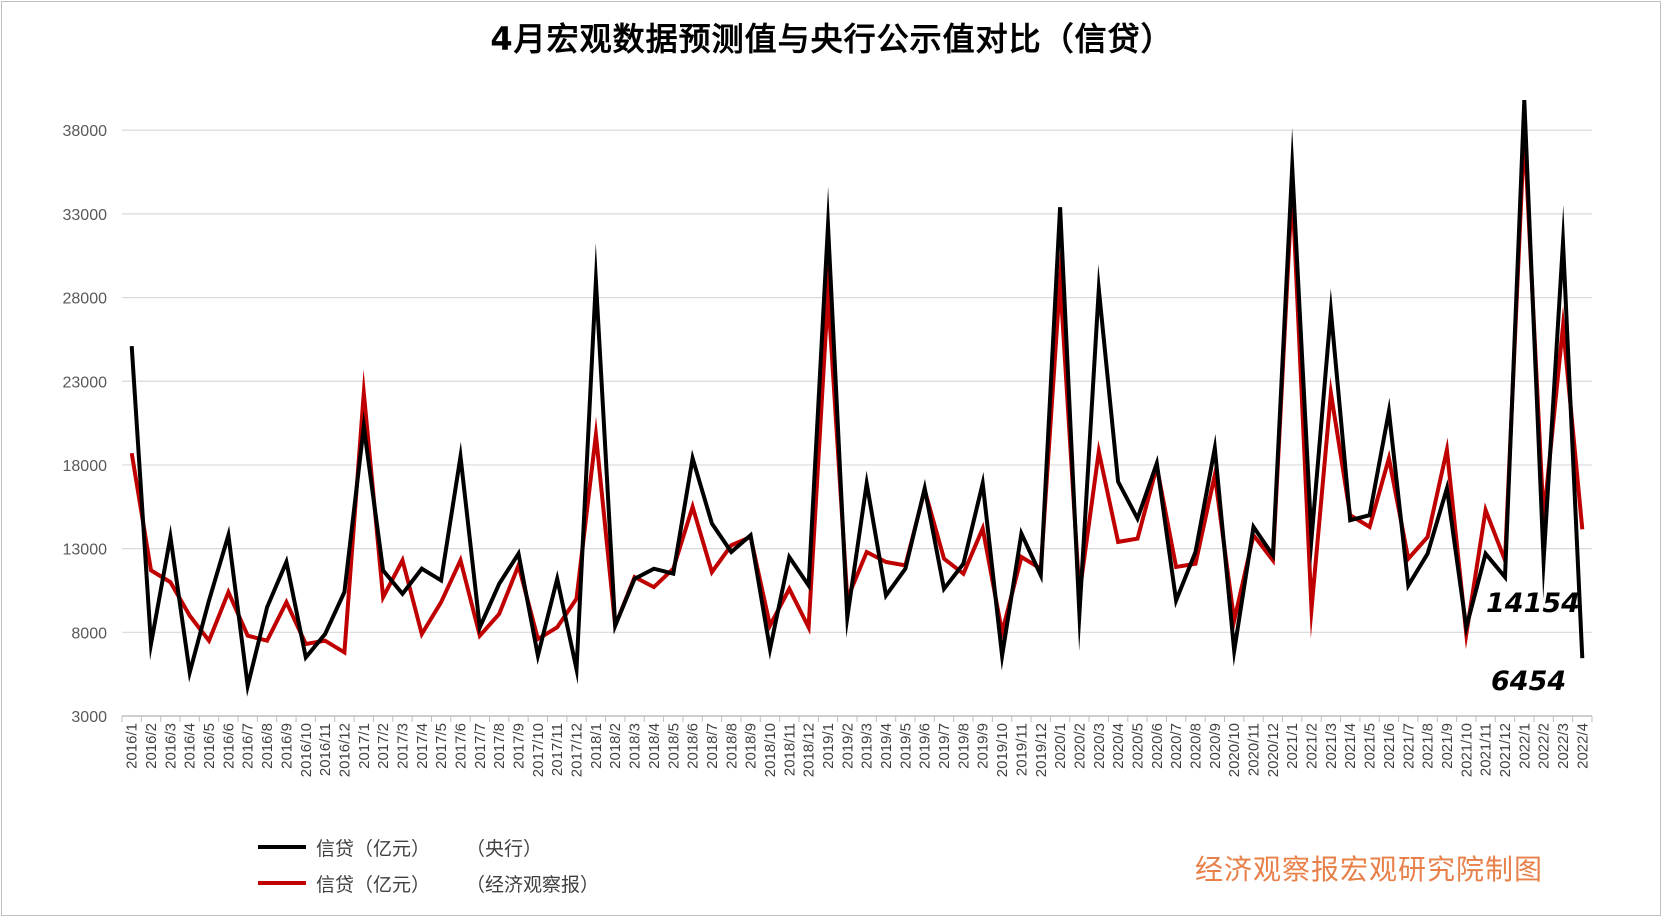 This screenshot has width=1664, height=919. What do you see at coordinates (1408, 746) in the screenshot?
I see `x-tick-label: 2021/7` at bounding box center [1408, 746].